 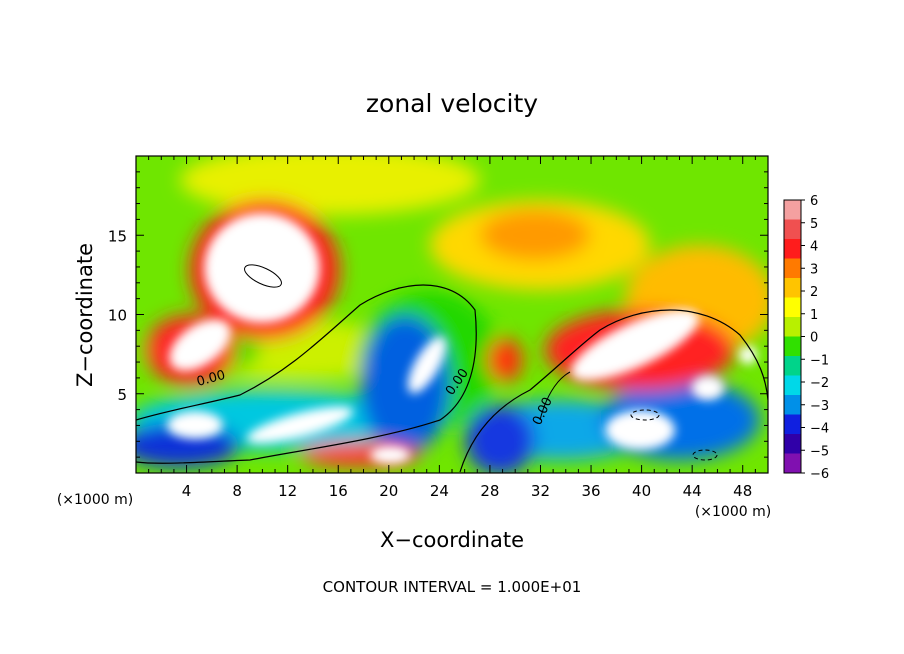 I want to click on colorbar-label: 1, so click(x=814, y=315).